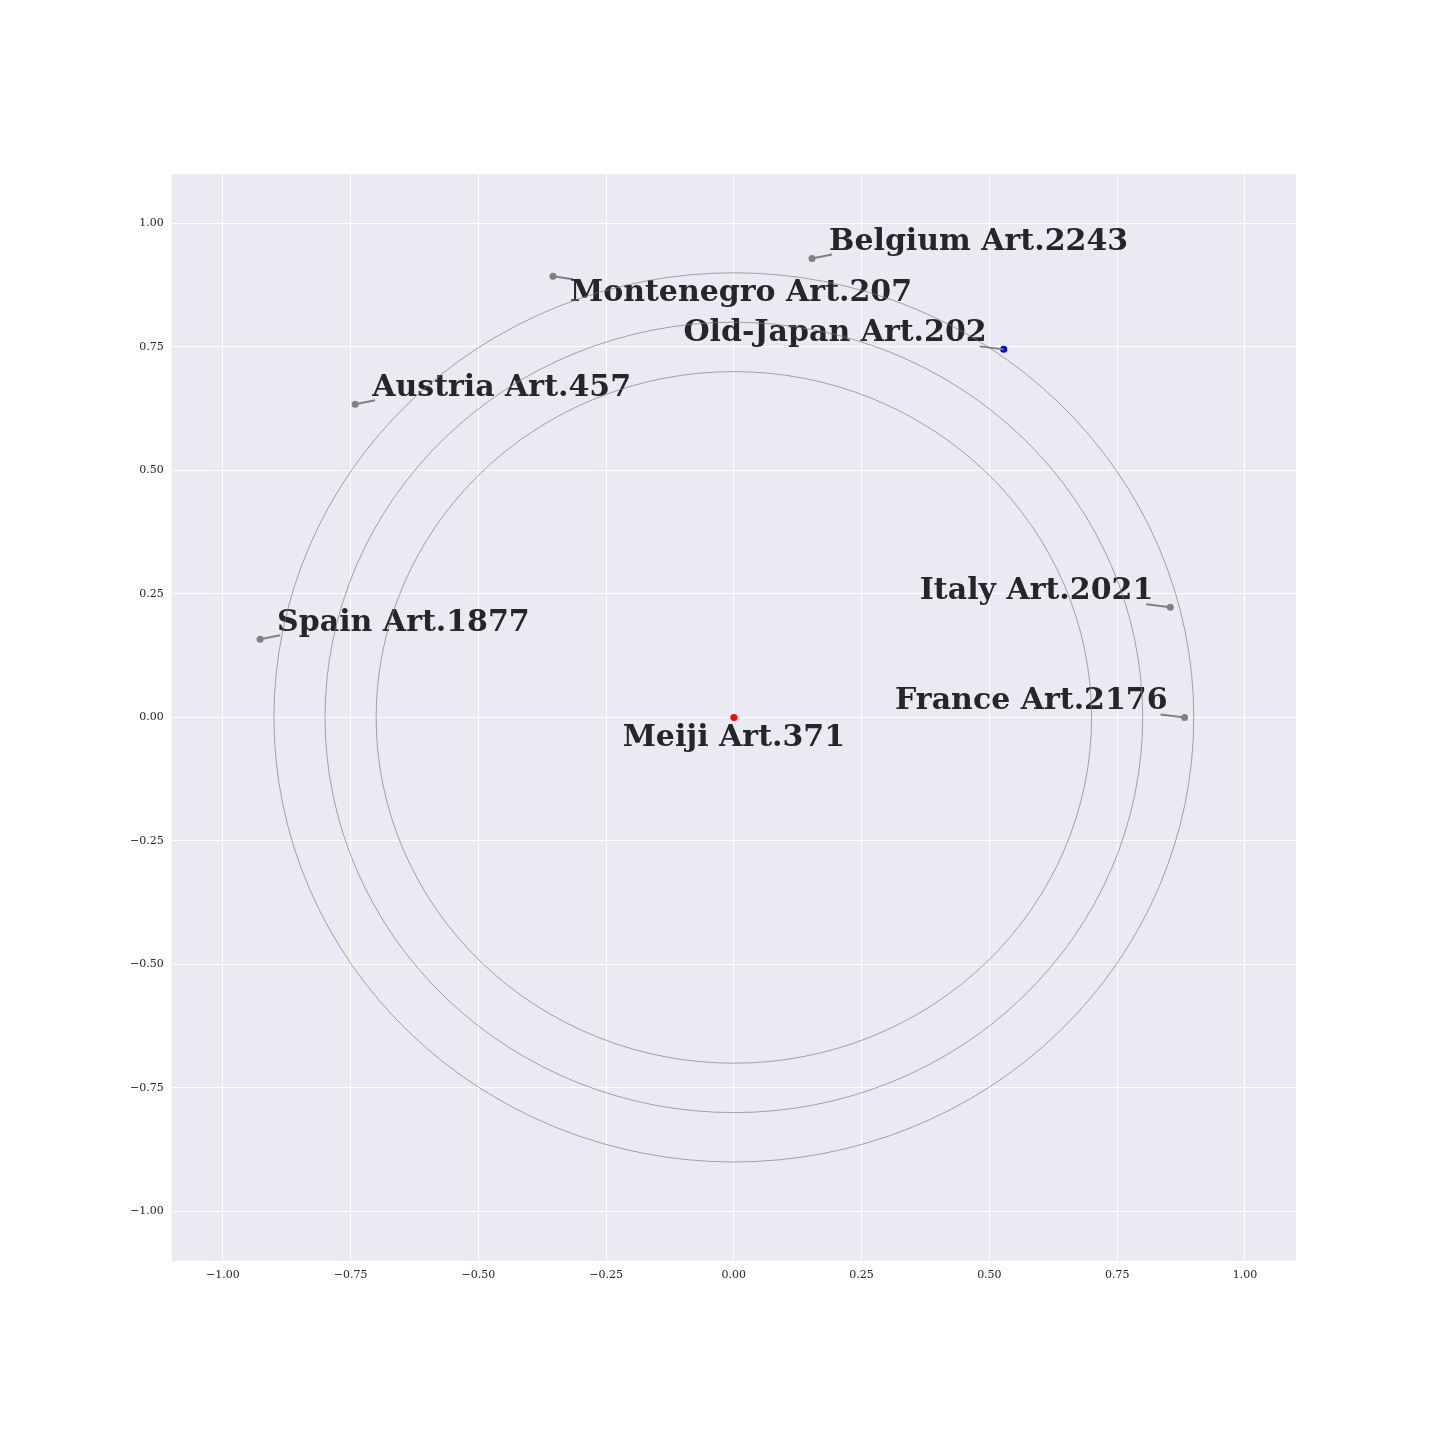 The image size is (1440, 1440). Describe the element at coordinates (606, 1275) in the screenshot. I see `x-tick-label: −0.25` at that location.